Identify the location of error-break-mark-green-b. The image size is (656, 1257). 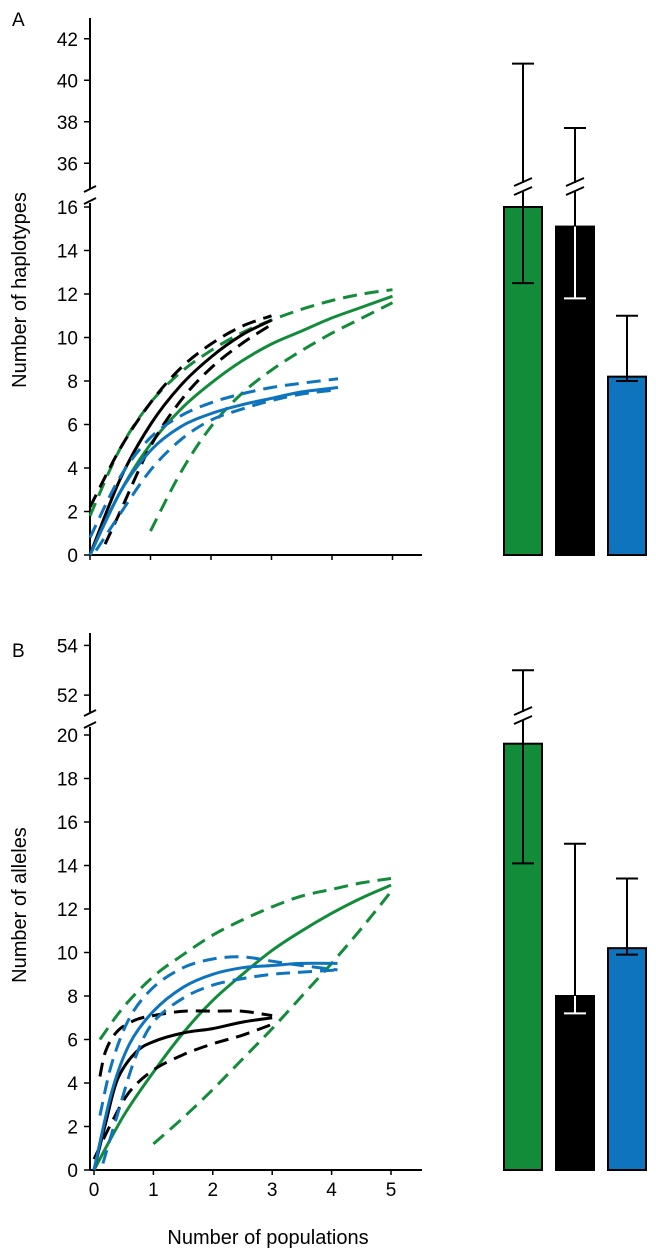
(523, 715).